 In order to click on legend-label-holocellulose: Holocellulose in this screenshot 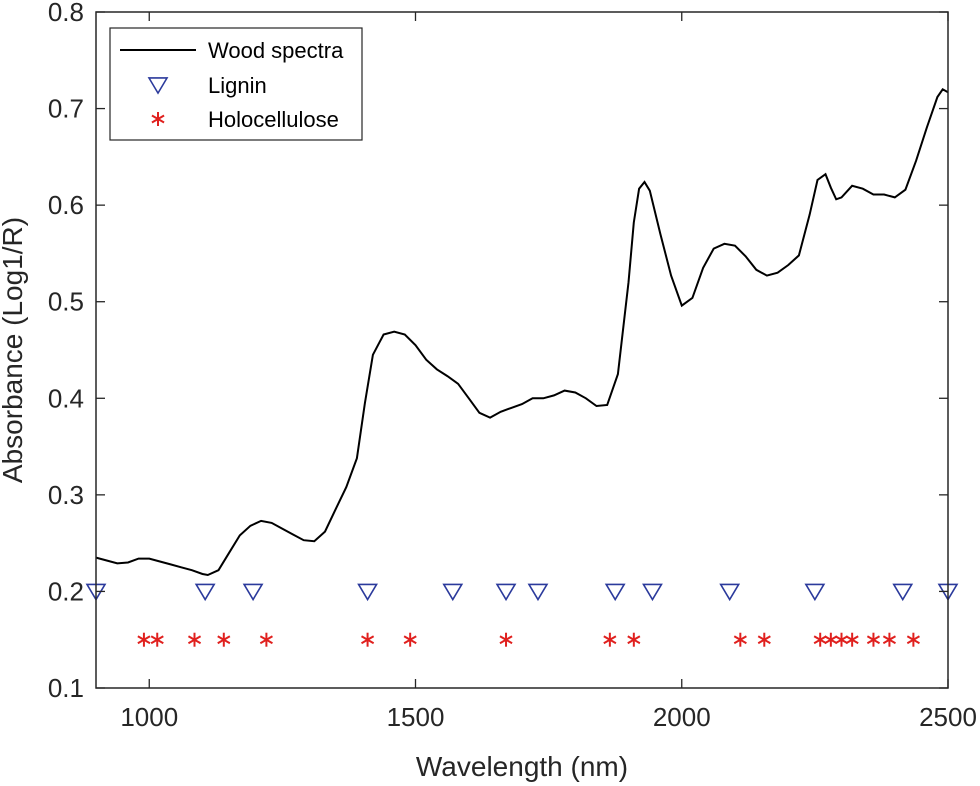, I will do `click(273, 119)`.